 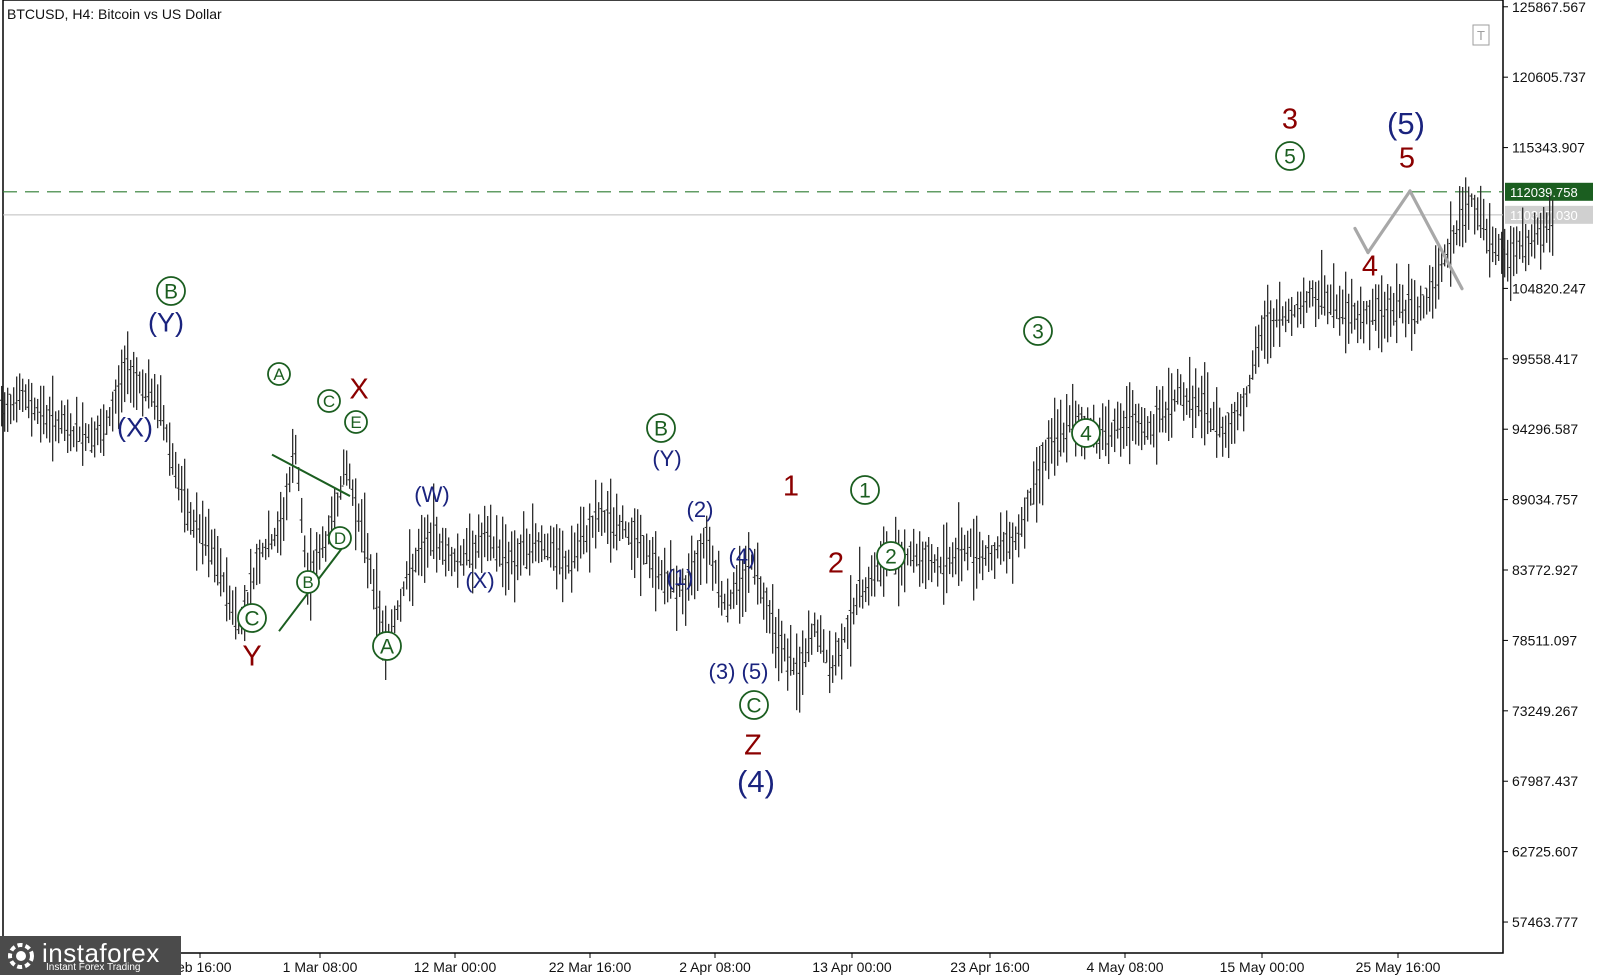 What do you see at coordinates (1398, 967) in the screenshot?
I see `x-tick-label: 25 May 16:00` at bounding box center [1398, 967].